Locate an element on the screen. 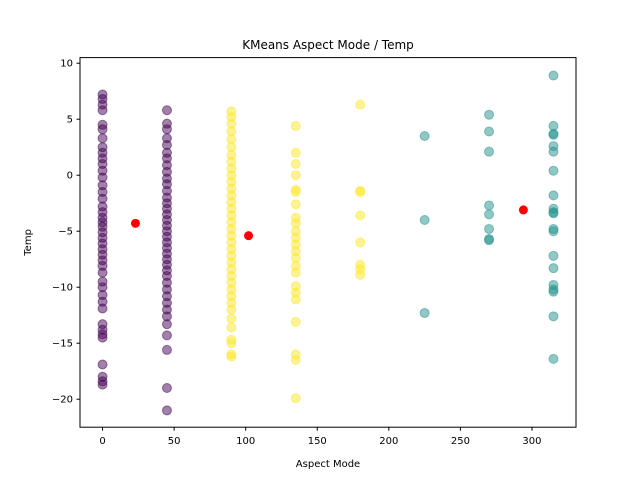 This screenshot has height=480, width=640. x-axis-ticks: 0 50 100 150 200 250 300 is located at coordinates (320, 437).